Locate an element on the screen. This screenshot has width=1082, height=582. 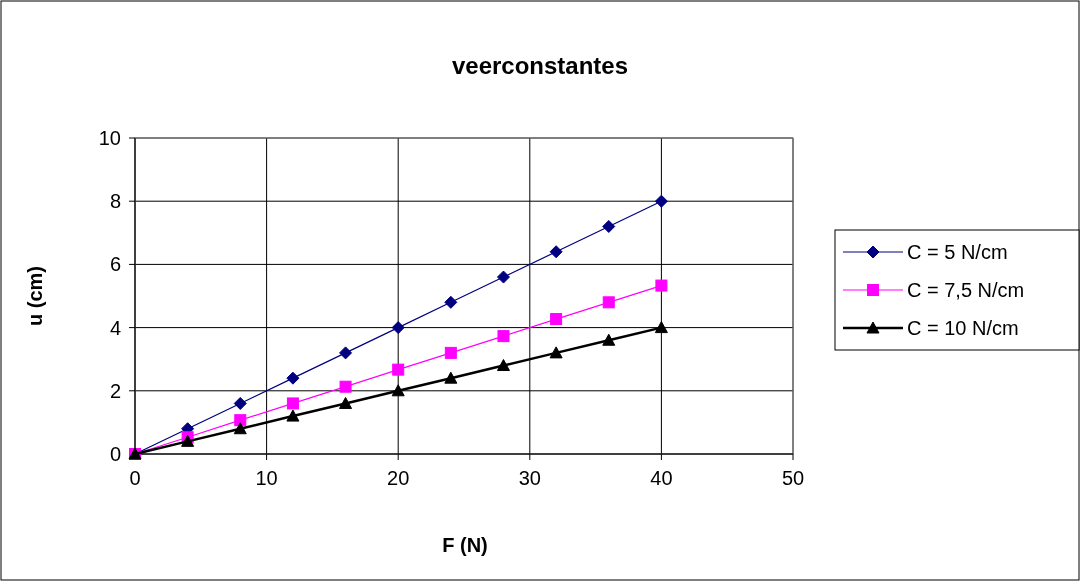
y-tick-label: 10 is located at coordinates (109, 138).